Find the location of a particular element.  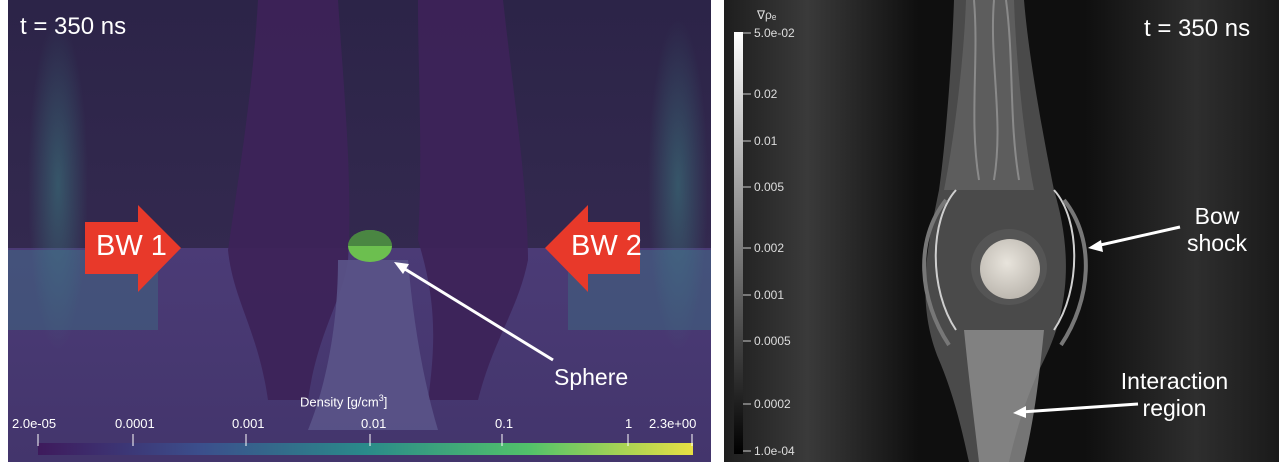

density-tick: 2.3e+00 is located at coordinates (673, 423).